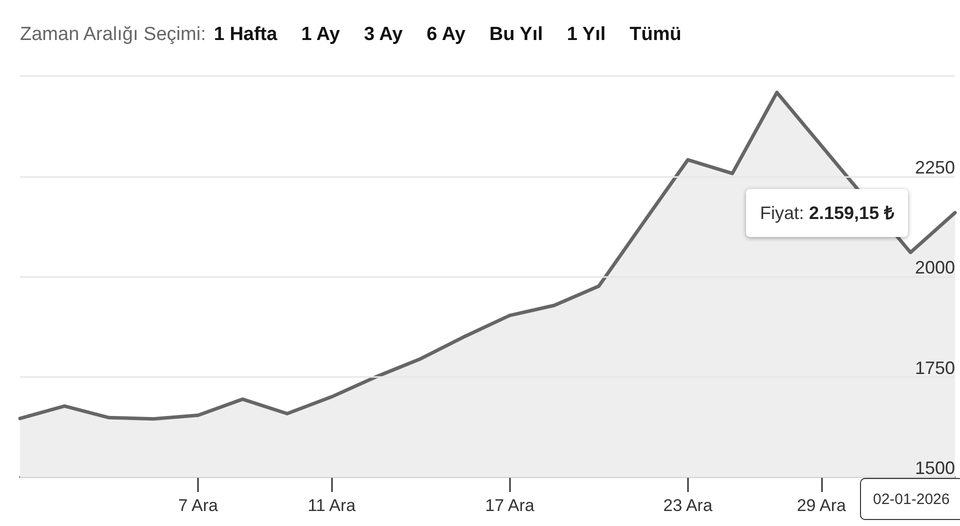 Image resolution: width=960 pixels, height=526 pixels. Describe the element at coordinates (332, 505) in the screenshot. I see `x-tick-label: 11 Ara` at that location.